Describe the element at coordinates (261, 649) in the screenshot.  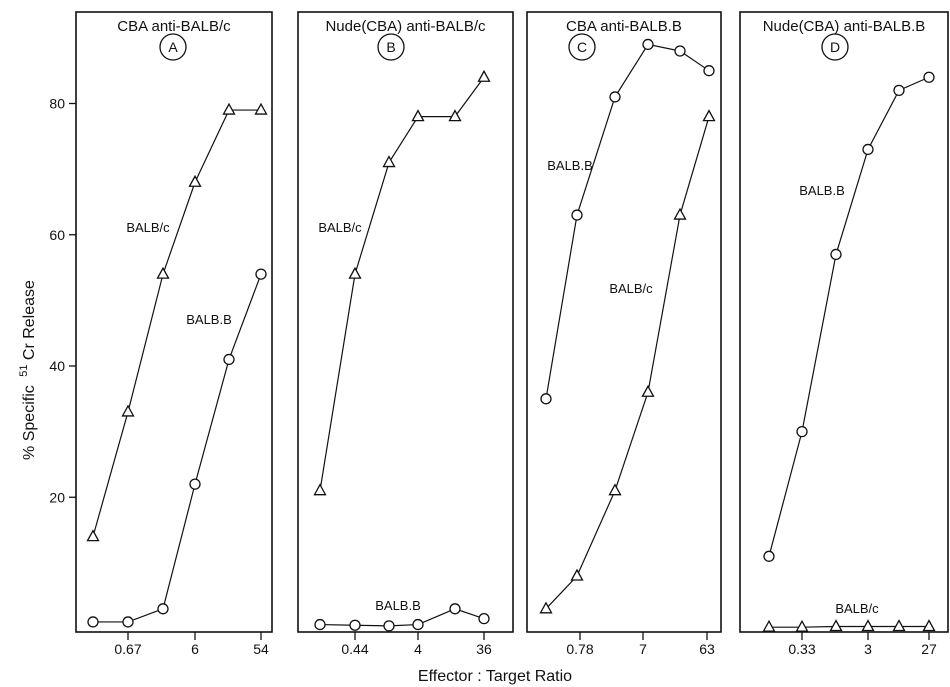
I see `x-tick-label: 54` at that location.